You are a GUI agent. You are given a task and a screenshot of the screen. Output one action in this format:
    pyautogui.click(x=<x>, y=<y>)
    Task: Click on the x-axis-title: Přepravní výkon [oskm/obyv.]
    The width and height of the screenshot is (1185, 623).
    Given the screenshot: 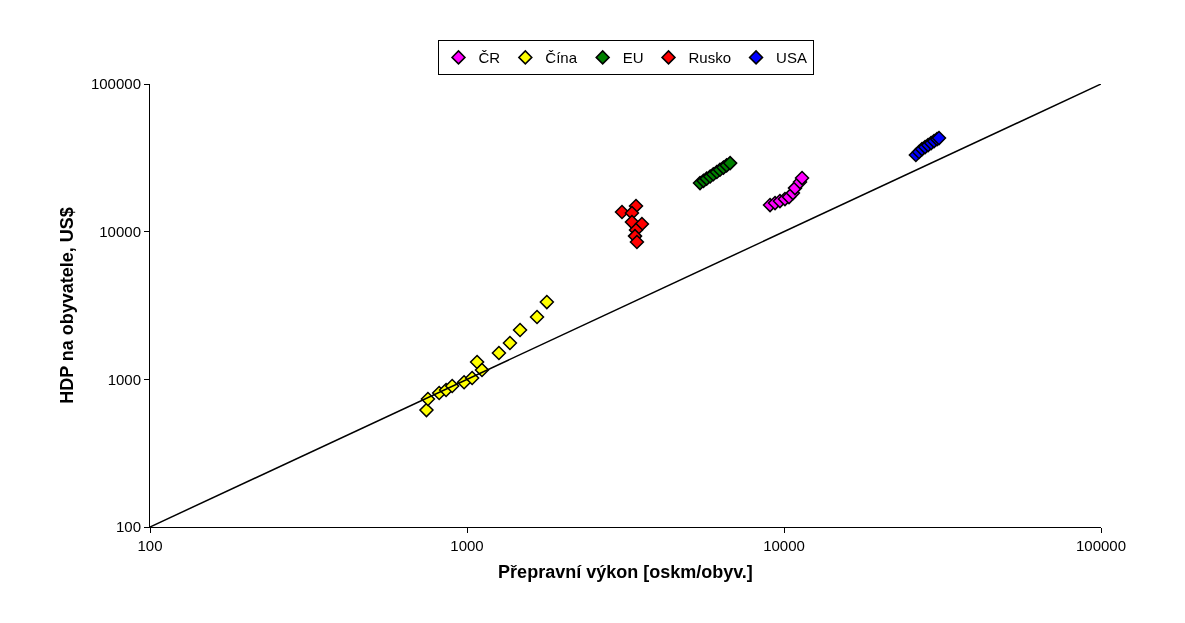 What is the action you would take?
    pyautogui.click(x=625, y=572)
    